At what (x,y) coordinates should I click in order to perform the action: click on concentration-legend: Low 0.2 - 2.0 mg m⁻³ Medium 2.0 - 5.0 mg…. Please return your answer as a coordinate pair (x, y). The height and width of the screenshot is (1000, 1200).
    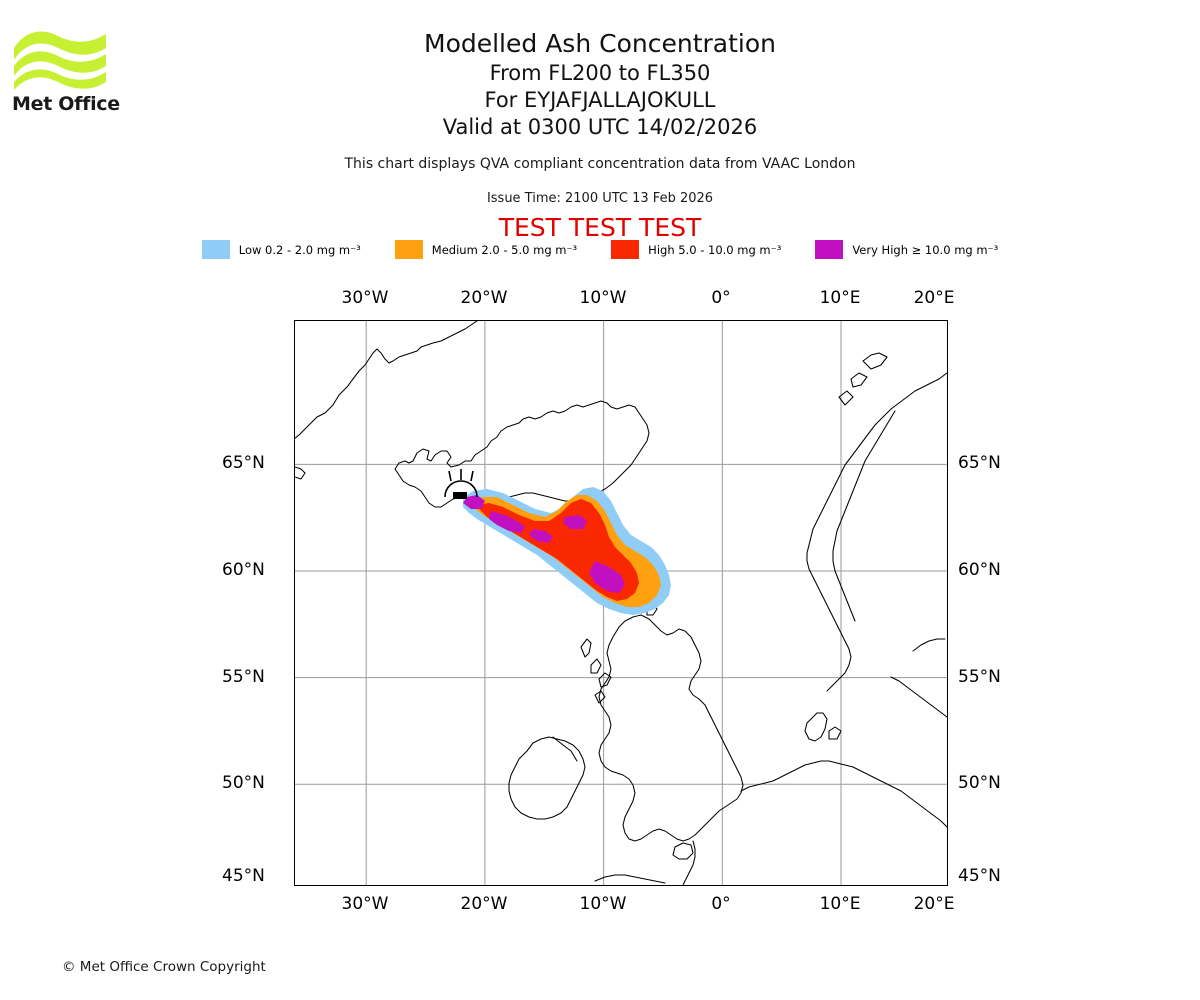
    Looking at the image, I should click on (600, 249).